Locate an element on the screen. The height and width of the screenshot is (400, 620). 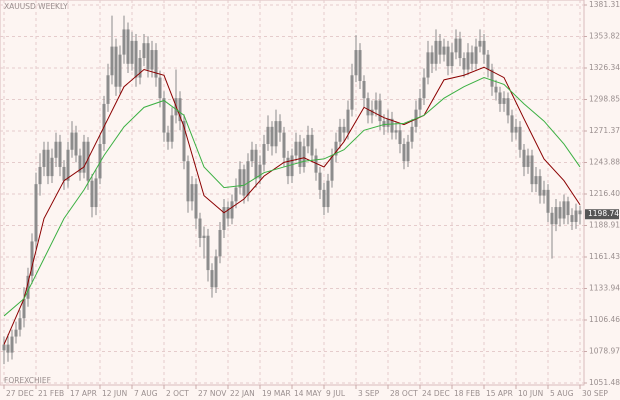
y-tick-label: 1216.40 is located at coordinates (604, 193).